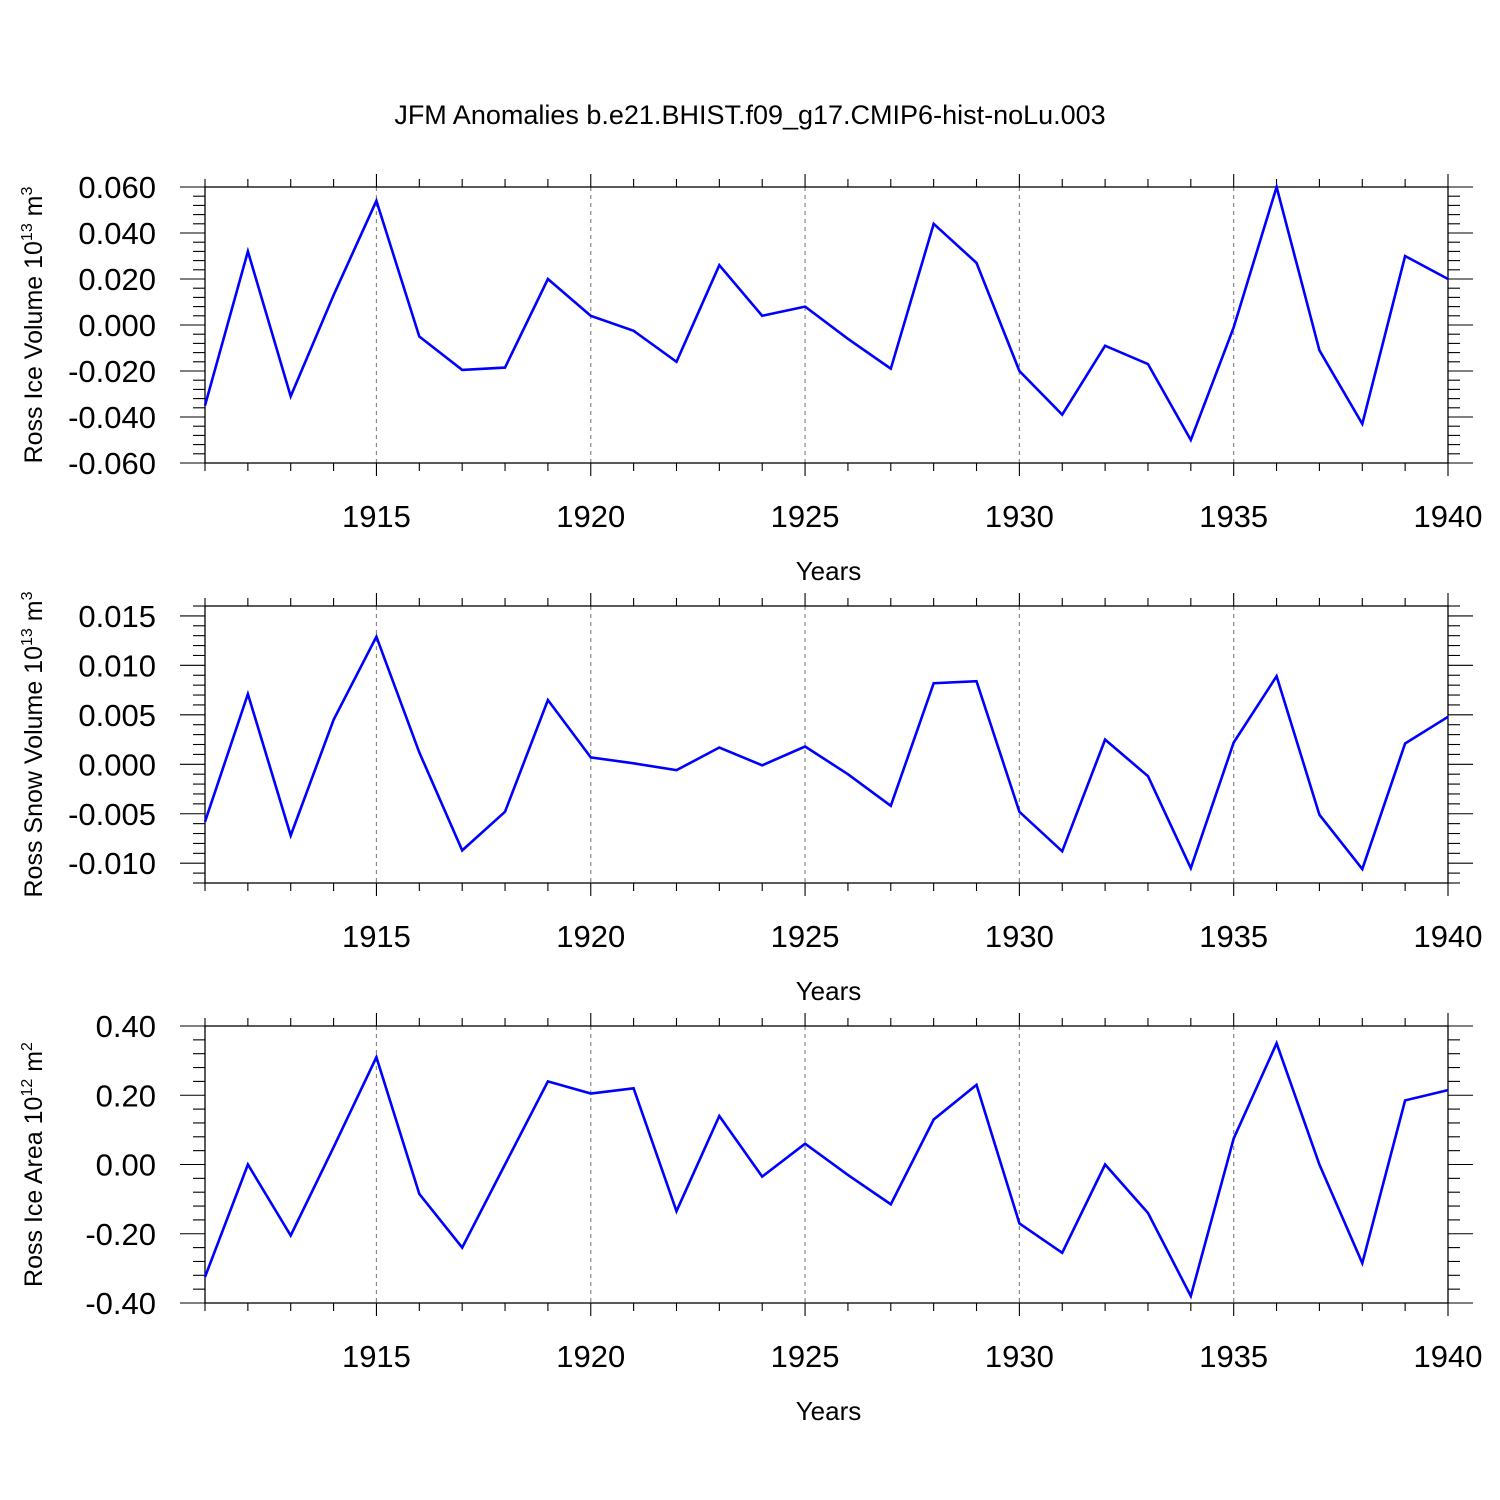 The width and height of the screenshot is (1500, 1500). I want to click on y-tick-label: 0.00, so click(126, 1165).